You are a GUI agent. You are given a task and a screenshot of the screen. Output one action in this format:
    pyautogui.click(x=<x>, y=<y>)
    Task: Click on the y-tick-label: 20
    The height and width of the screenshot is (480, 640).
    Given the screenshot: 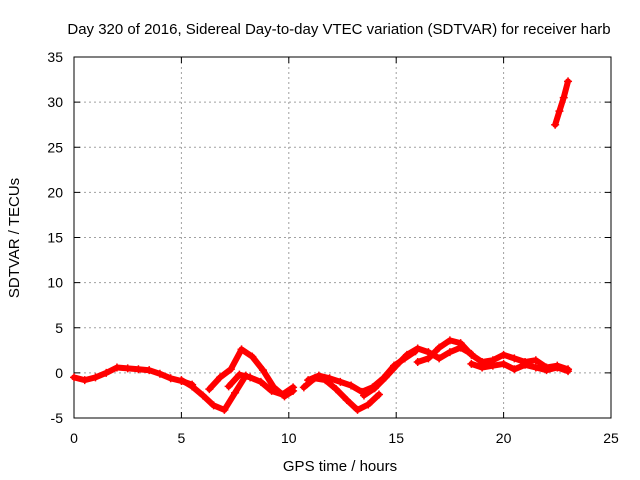 What is the action you would take?
    pyautogui.click(x=55, y=192)
    